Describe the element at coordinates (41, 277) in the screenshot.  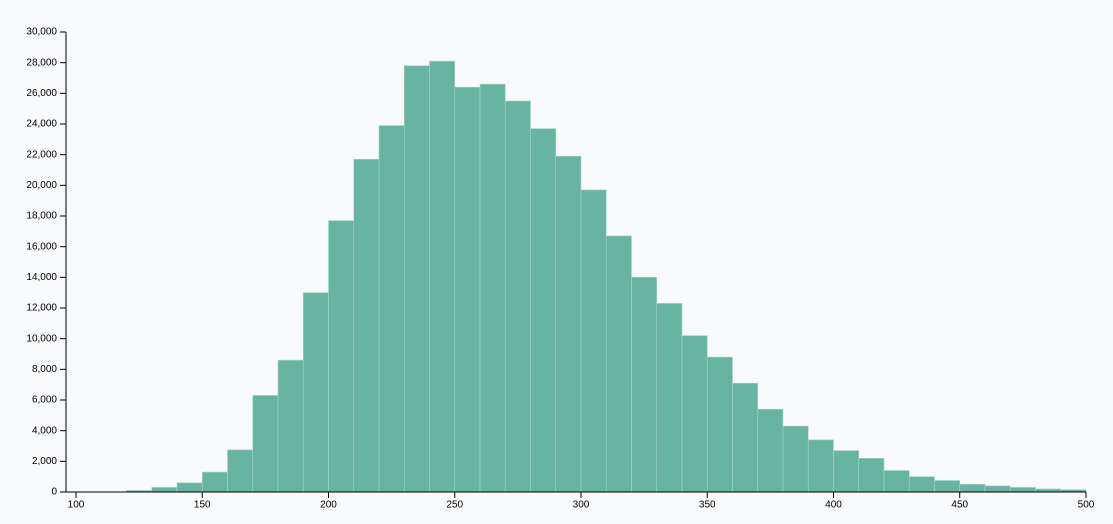
I see `y-tick-label: 14,000` at that location.